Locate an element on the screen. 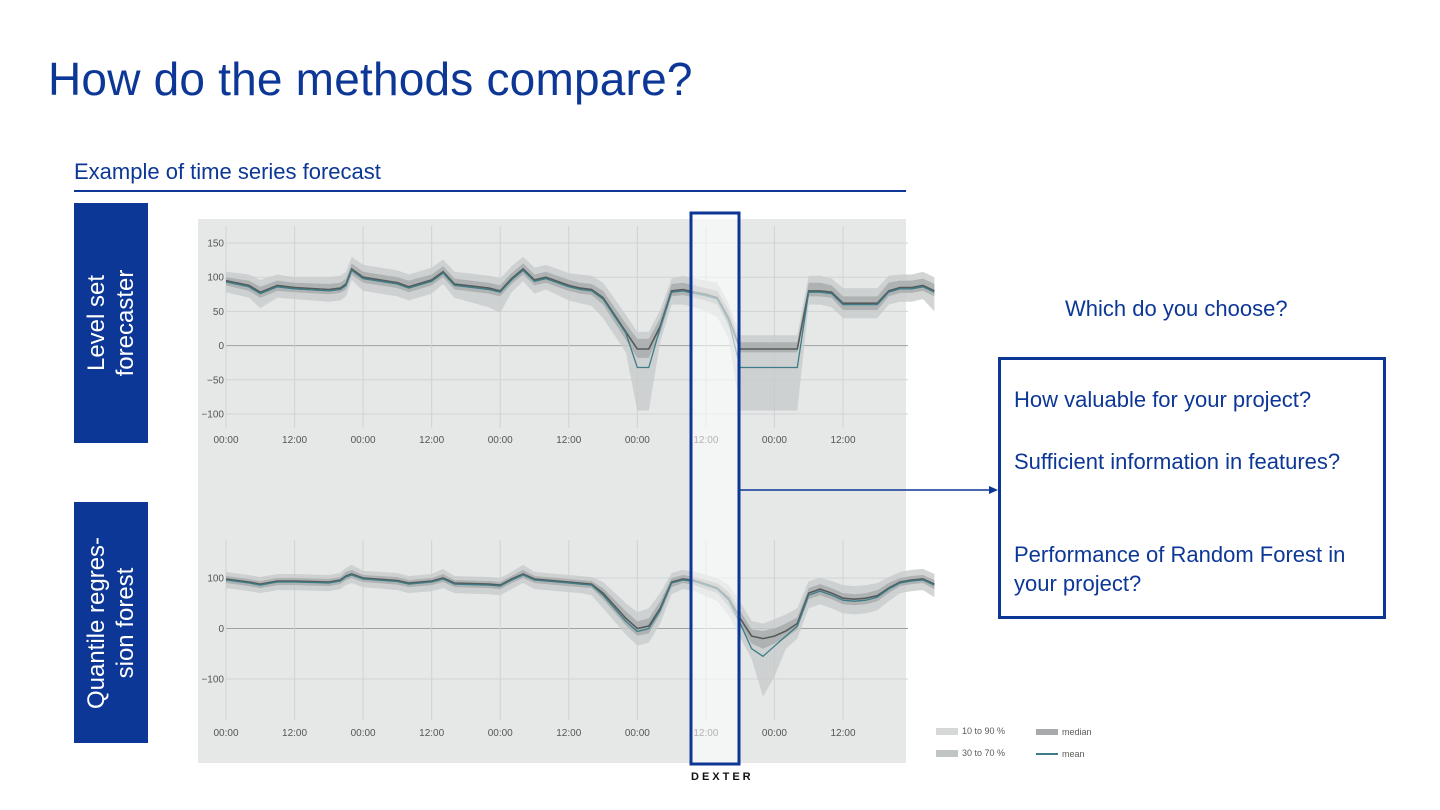 The image size is (1440, 810). question-item: How valuable for your project? is located at coordinates (1163, 399).